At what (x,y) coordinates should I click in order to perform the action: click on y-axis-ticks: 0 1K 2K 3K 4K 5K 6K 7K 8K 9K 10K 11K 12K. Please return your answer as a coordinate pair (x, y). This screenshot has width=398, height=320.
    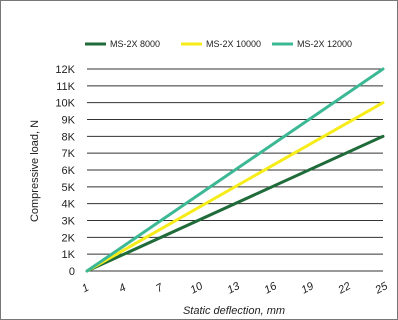
    Looking at the image, I should click on (65, 171).